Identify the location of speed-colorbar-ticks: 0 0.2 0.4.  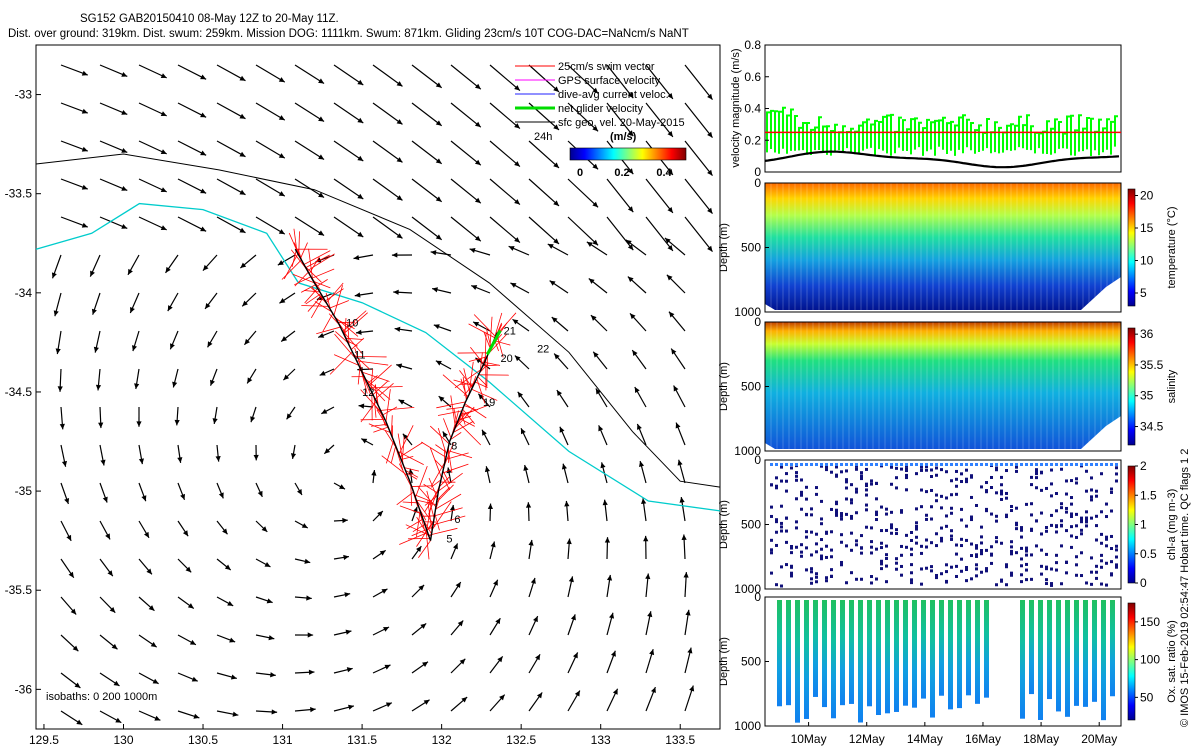
(625, 173).